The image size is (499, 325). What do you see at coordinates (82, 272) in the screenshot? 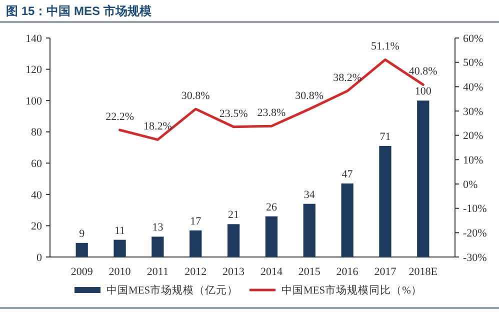
I see `x-tick-label: 2009` at bounding box center [82, 272].